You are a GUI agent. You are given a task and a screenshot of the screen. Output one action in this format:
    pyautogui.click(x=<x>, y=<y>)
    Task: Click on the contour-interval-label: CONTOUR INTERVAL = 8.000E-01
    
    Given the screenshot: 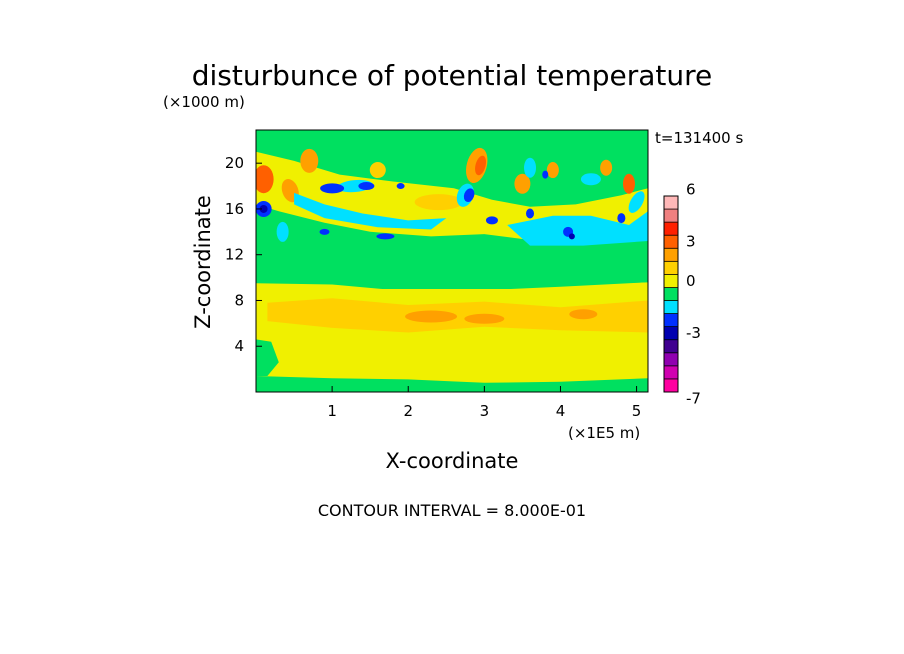 What is the action you would take?
    pyautogui.click(x=452, y=510)
    